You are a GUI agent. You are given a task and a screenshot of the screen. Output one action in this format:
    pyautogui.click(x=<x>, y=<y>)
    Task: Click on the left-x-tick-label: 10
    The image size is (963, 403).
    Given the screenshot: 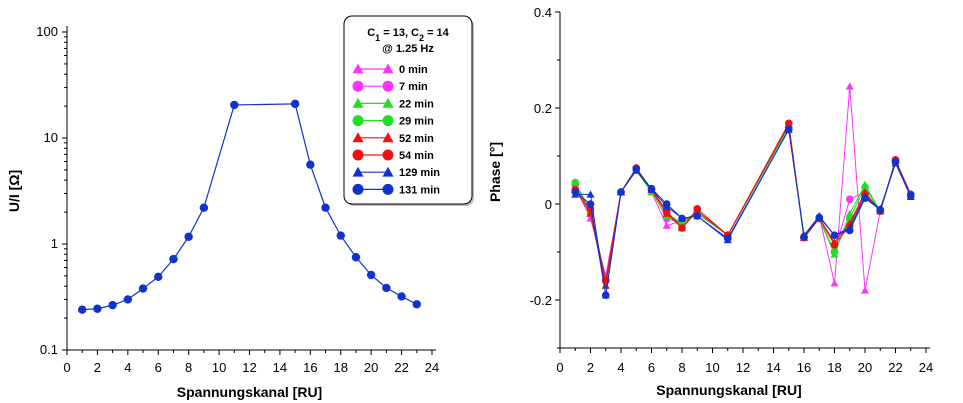 What is the action you would take?
    pyautogui.click(x=219, y=367)
    